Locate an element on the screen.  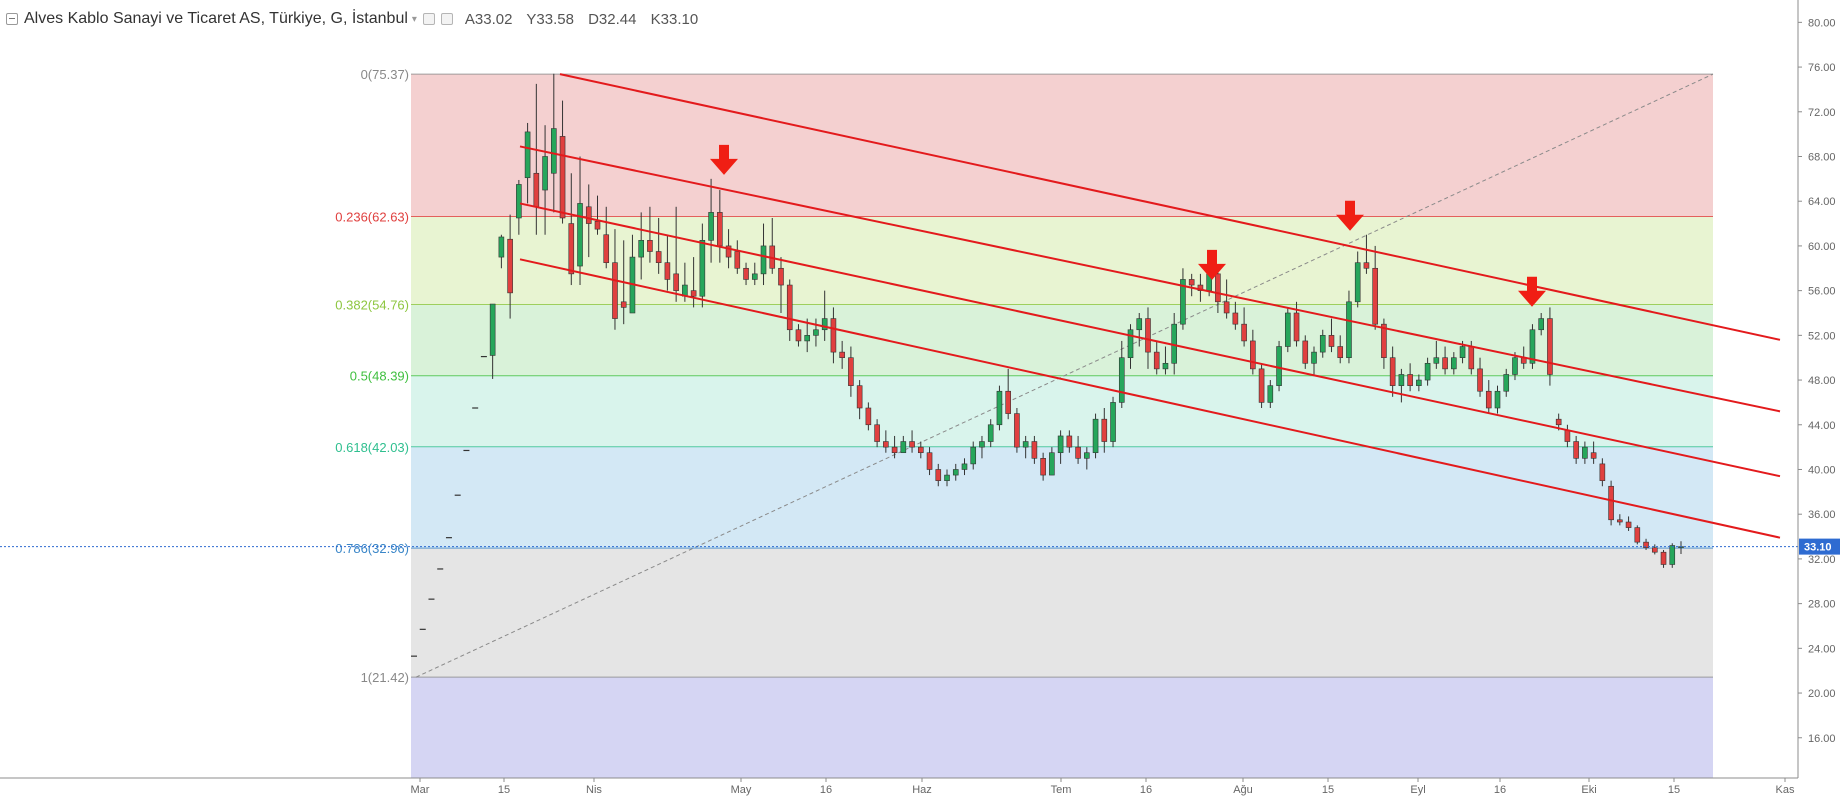
y-tick-label: 64.00 is located at coordinates (1822, 202).